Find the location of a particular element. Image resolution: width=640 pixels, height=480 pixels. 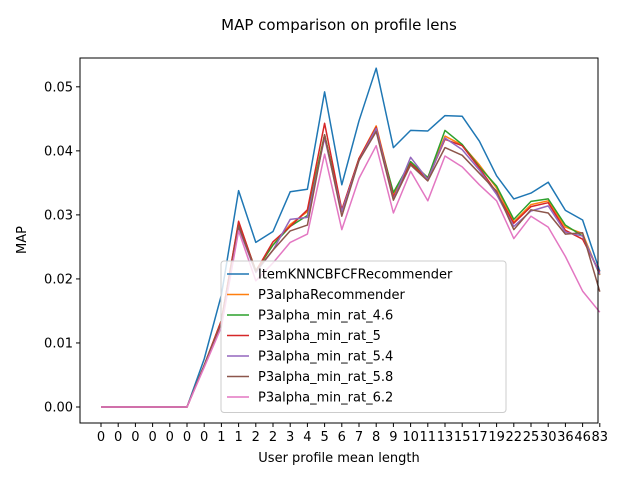

legend-box is located at coordinates (363, 336).